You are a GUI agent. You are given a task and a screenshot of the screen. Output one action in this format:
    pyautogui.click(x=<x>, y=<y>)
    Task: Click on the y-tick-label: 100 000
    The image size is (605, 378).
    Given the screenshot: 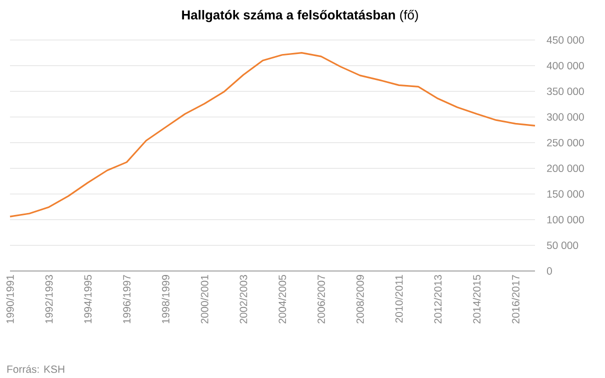 What is the action you would take?
    pyautogui.click(x=565, y=220)
    